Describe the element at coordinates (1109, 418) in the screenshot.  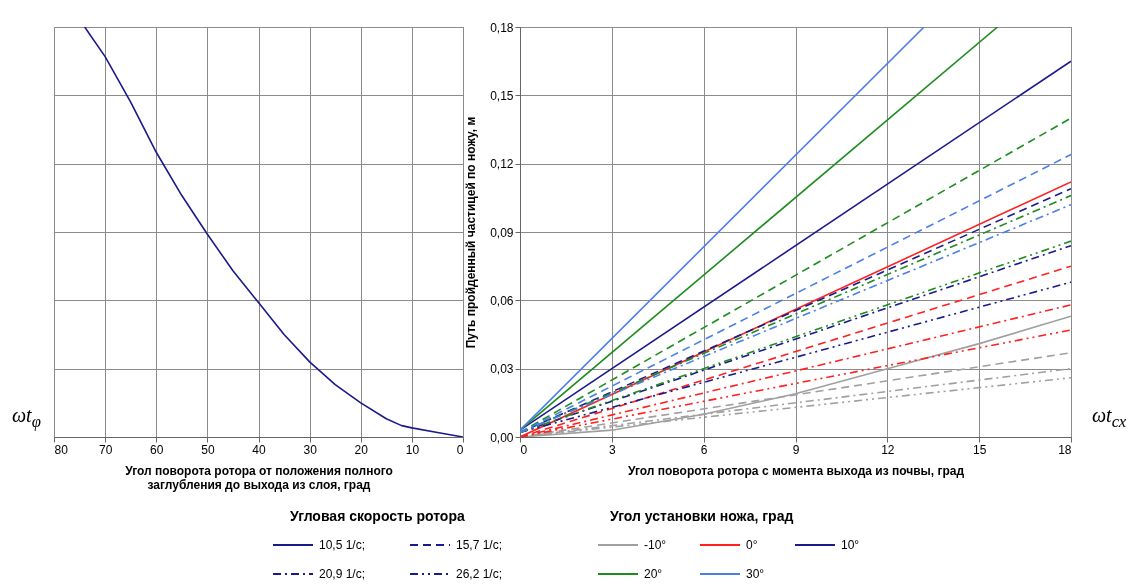
I see `text: ωt$_{сх}$` at that location.